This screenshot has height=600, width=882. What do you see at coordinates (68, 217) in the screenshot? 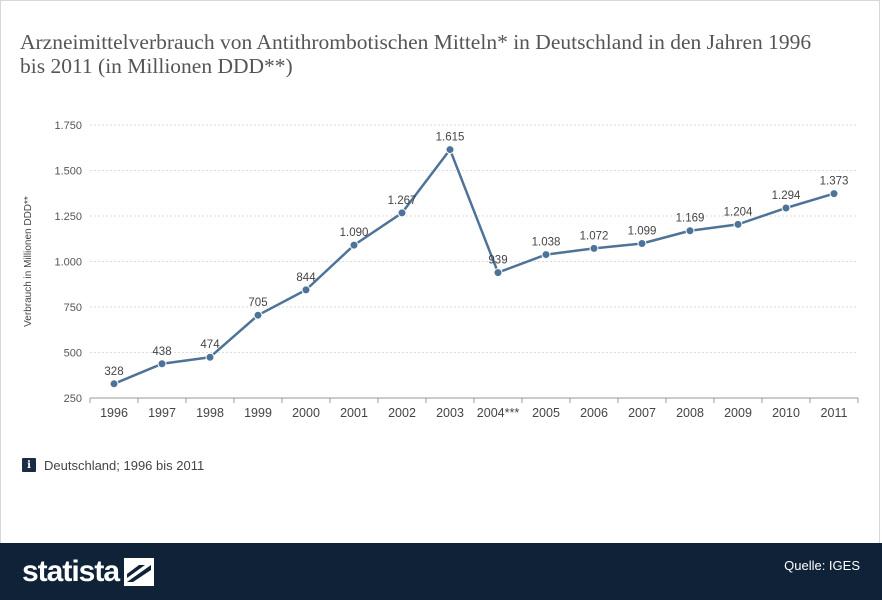
I see `y-tick-label: 1.250` at bounding box center [68, 217].